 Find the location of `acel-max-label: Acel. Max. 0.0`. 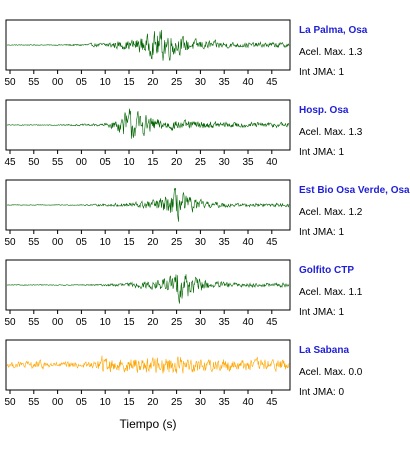

acel-max-label: Acel. Max. 0.0 is located at coordinates (331, 372).